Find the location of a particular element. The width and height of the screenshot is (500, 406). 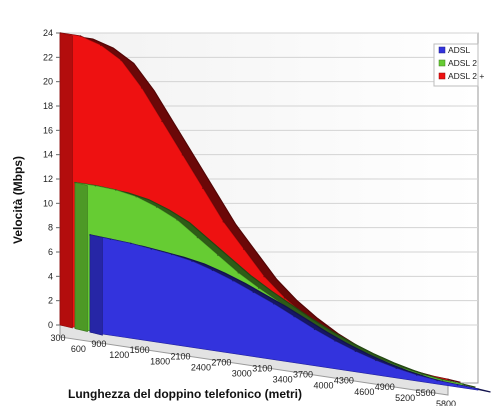

x-tick-label: 2100 is located at coordinates (181, 356).